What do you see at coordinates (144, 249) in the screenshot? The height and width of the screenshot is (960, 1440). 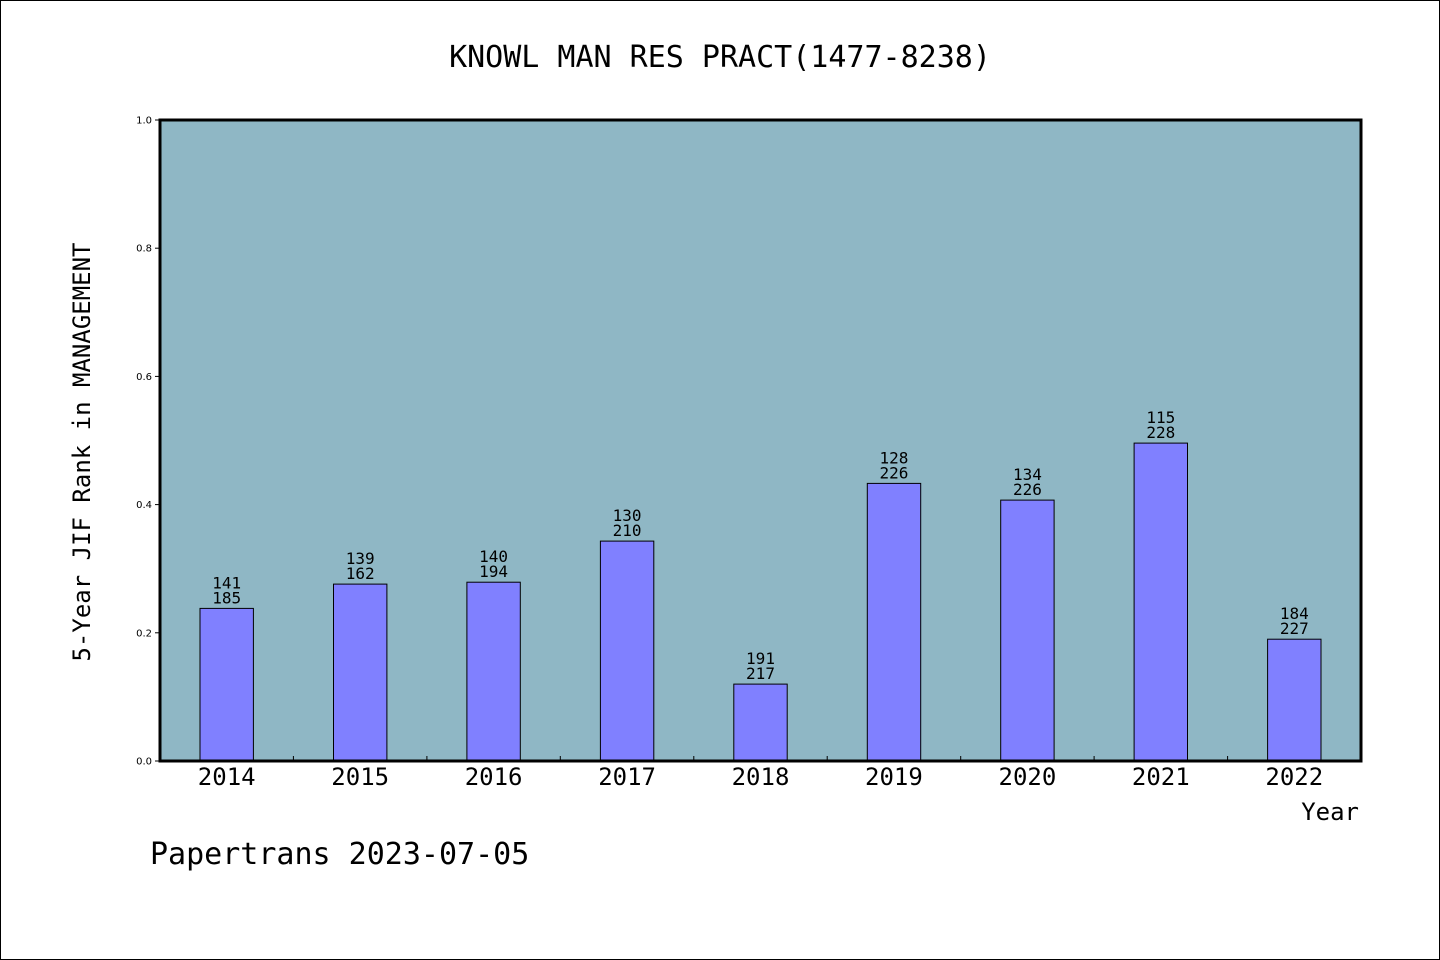 I see `y-tick-label: 0.8` at bounding box center [144, 249].